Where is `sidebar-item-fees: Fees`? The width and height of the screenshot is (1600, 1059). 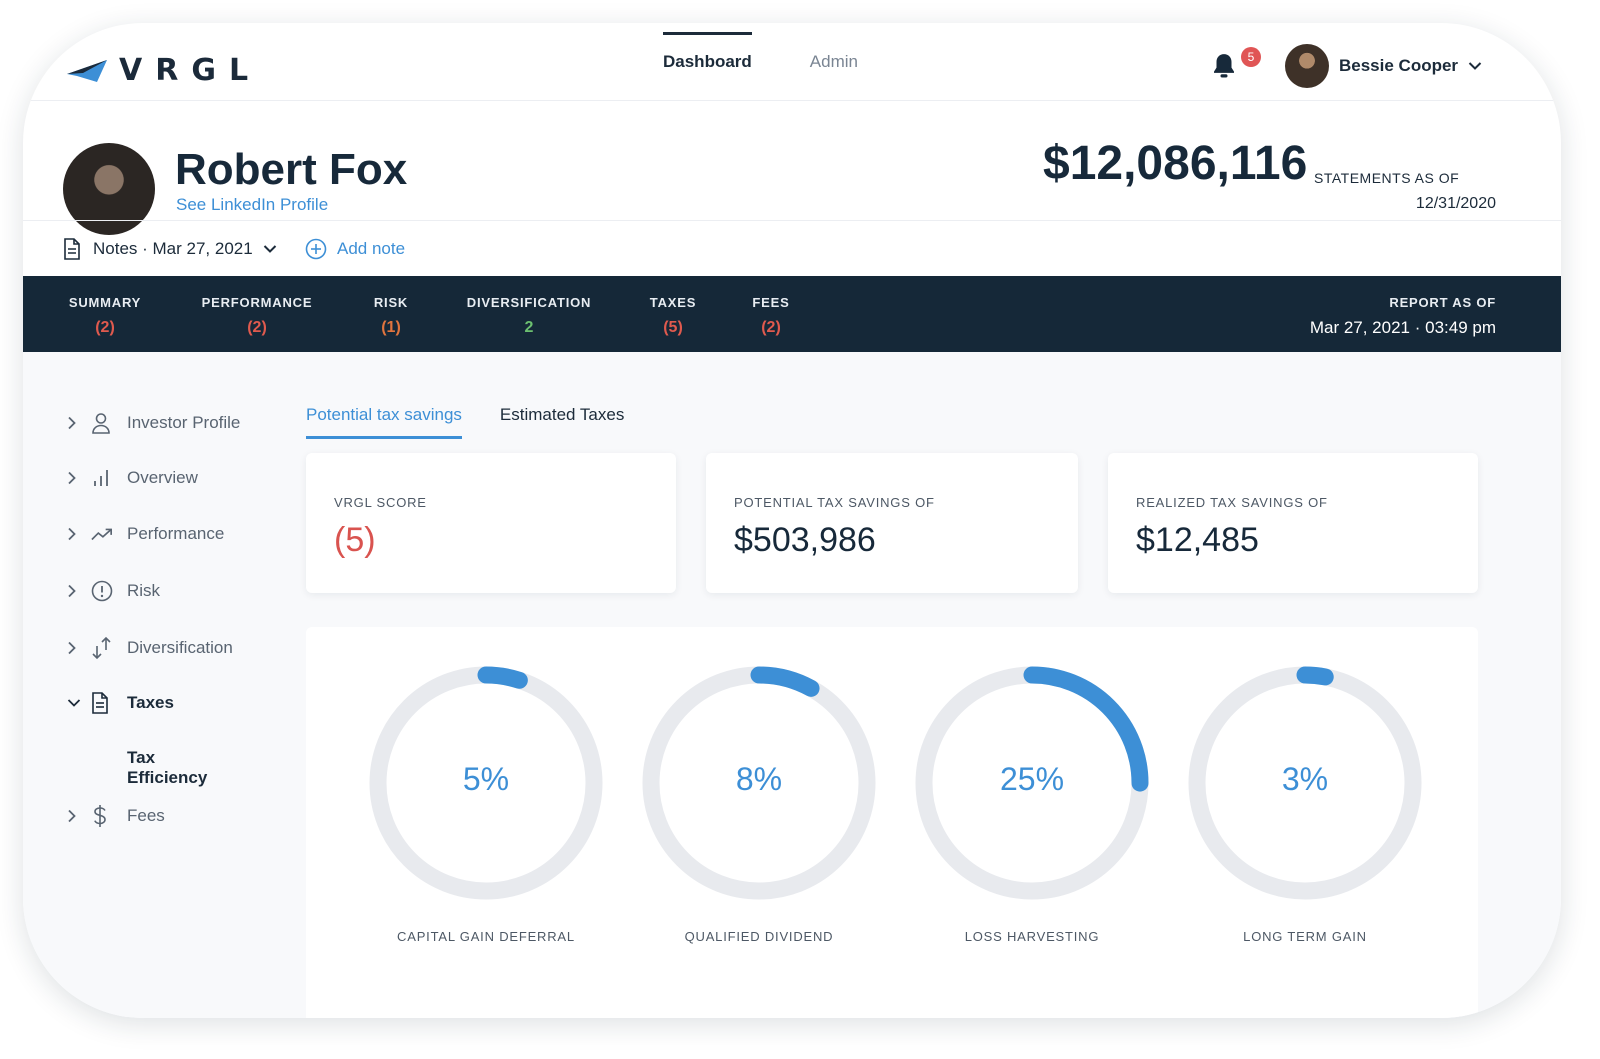
sidebar-item-fees: Fees is located at coordinates (116, 816).